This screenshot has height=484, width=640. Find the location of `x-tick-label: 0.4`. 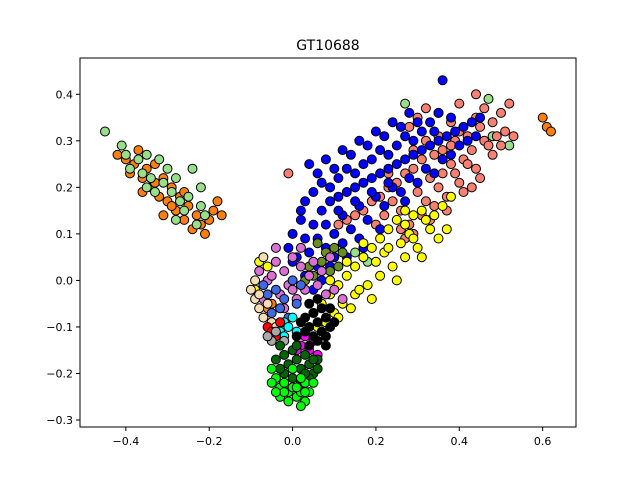

x-tick-label: 0.4 is located at coordinates (460, 441).